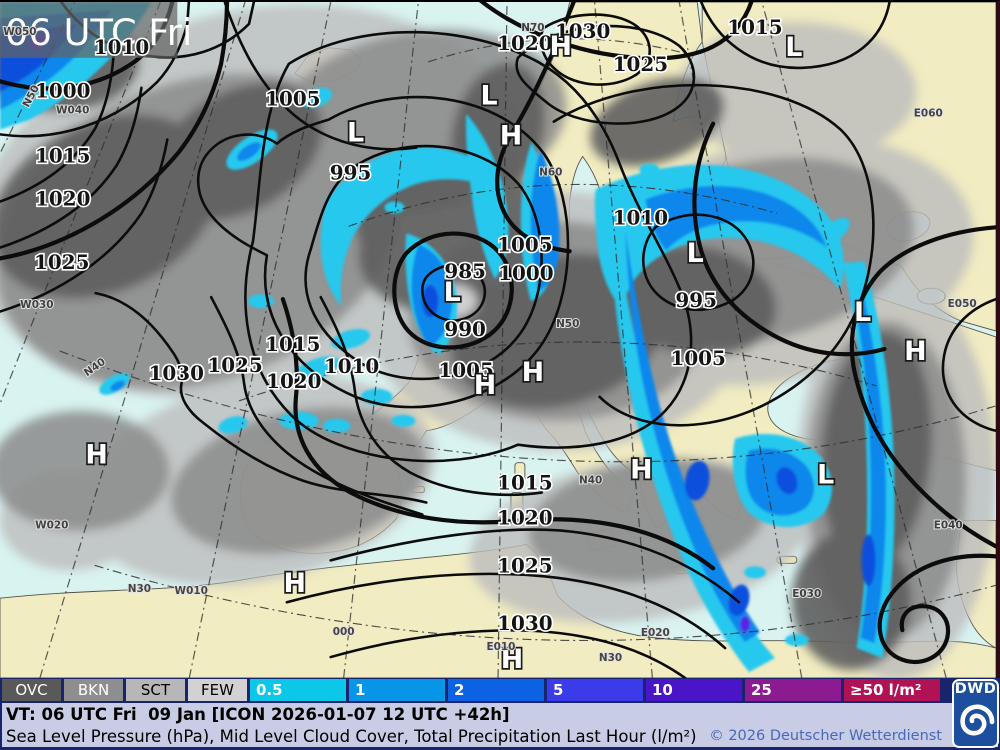 This screenshot has height=750, width=1000. I want to click on legend-cloud-bkn: BKN, so click(93, 690).